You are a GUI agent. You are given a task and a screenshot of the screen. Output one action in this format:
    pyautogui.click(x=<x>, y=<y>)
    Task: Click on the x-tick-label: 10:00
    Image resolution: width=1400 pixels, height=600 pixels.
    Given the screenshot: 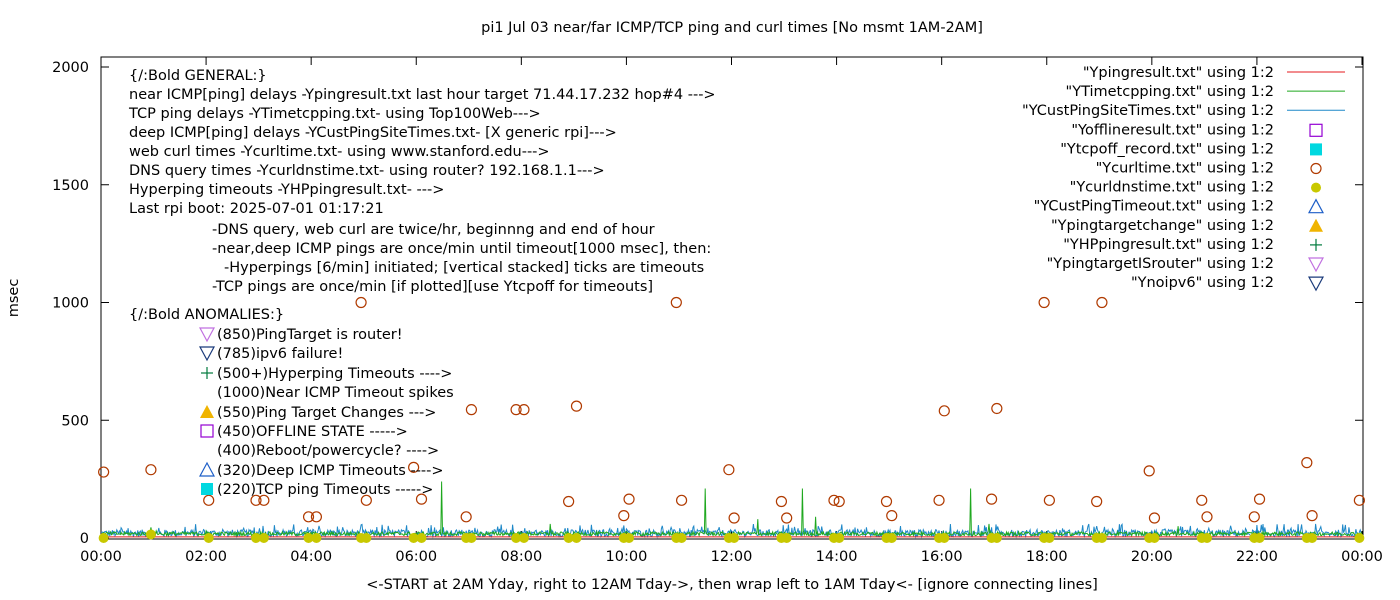 What is the action you would take?
    pyautogui.click(x=627, y=557)
    